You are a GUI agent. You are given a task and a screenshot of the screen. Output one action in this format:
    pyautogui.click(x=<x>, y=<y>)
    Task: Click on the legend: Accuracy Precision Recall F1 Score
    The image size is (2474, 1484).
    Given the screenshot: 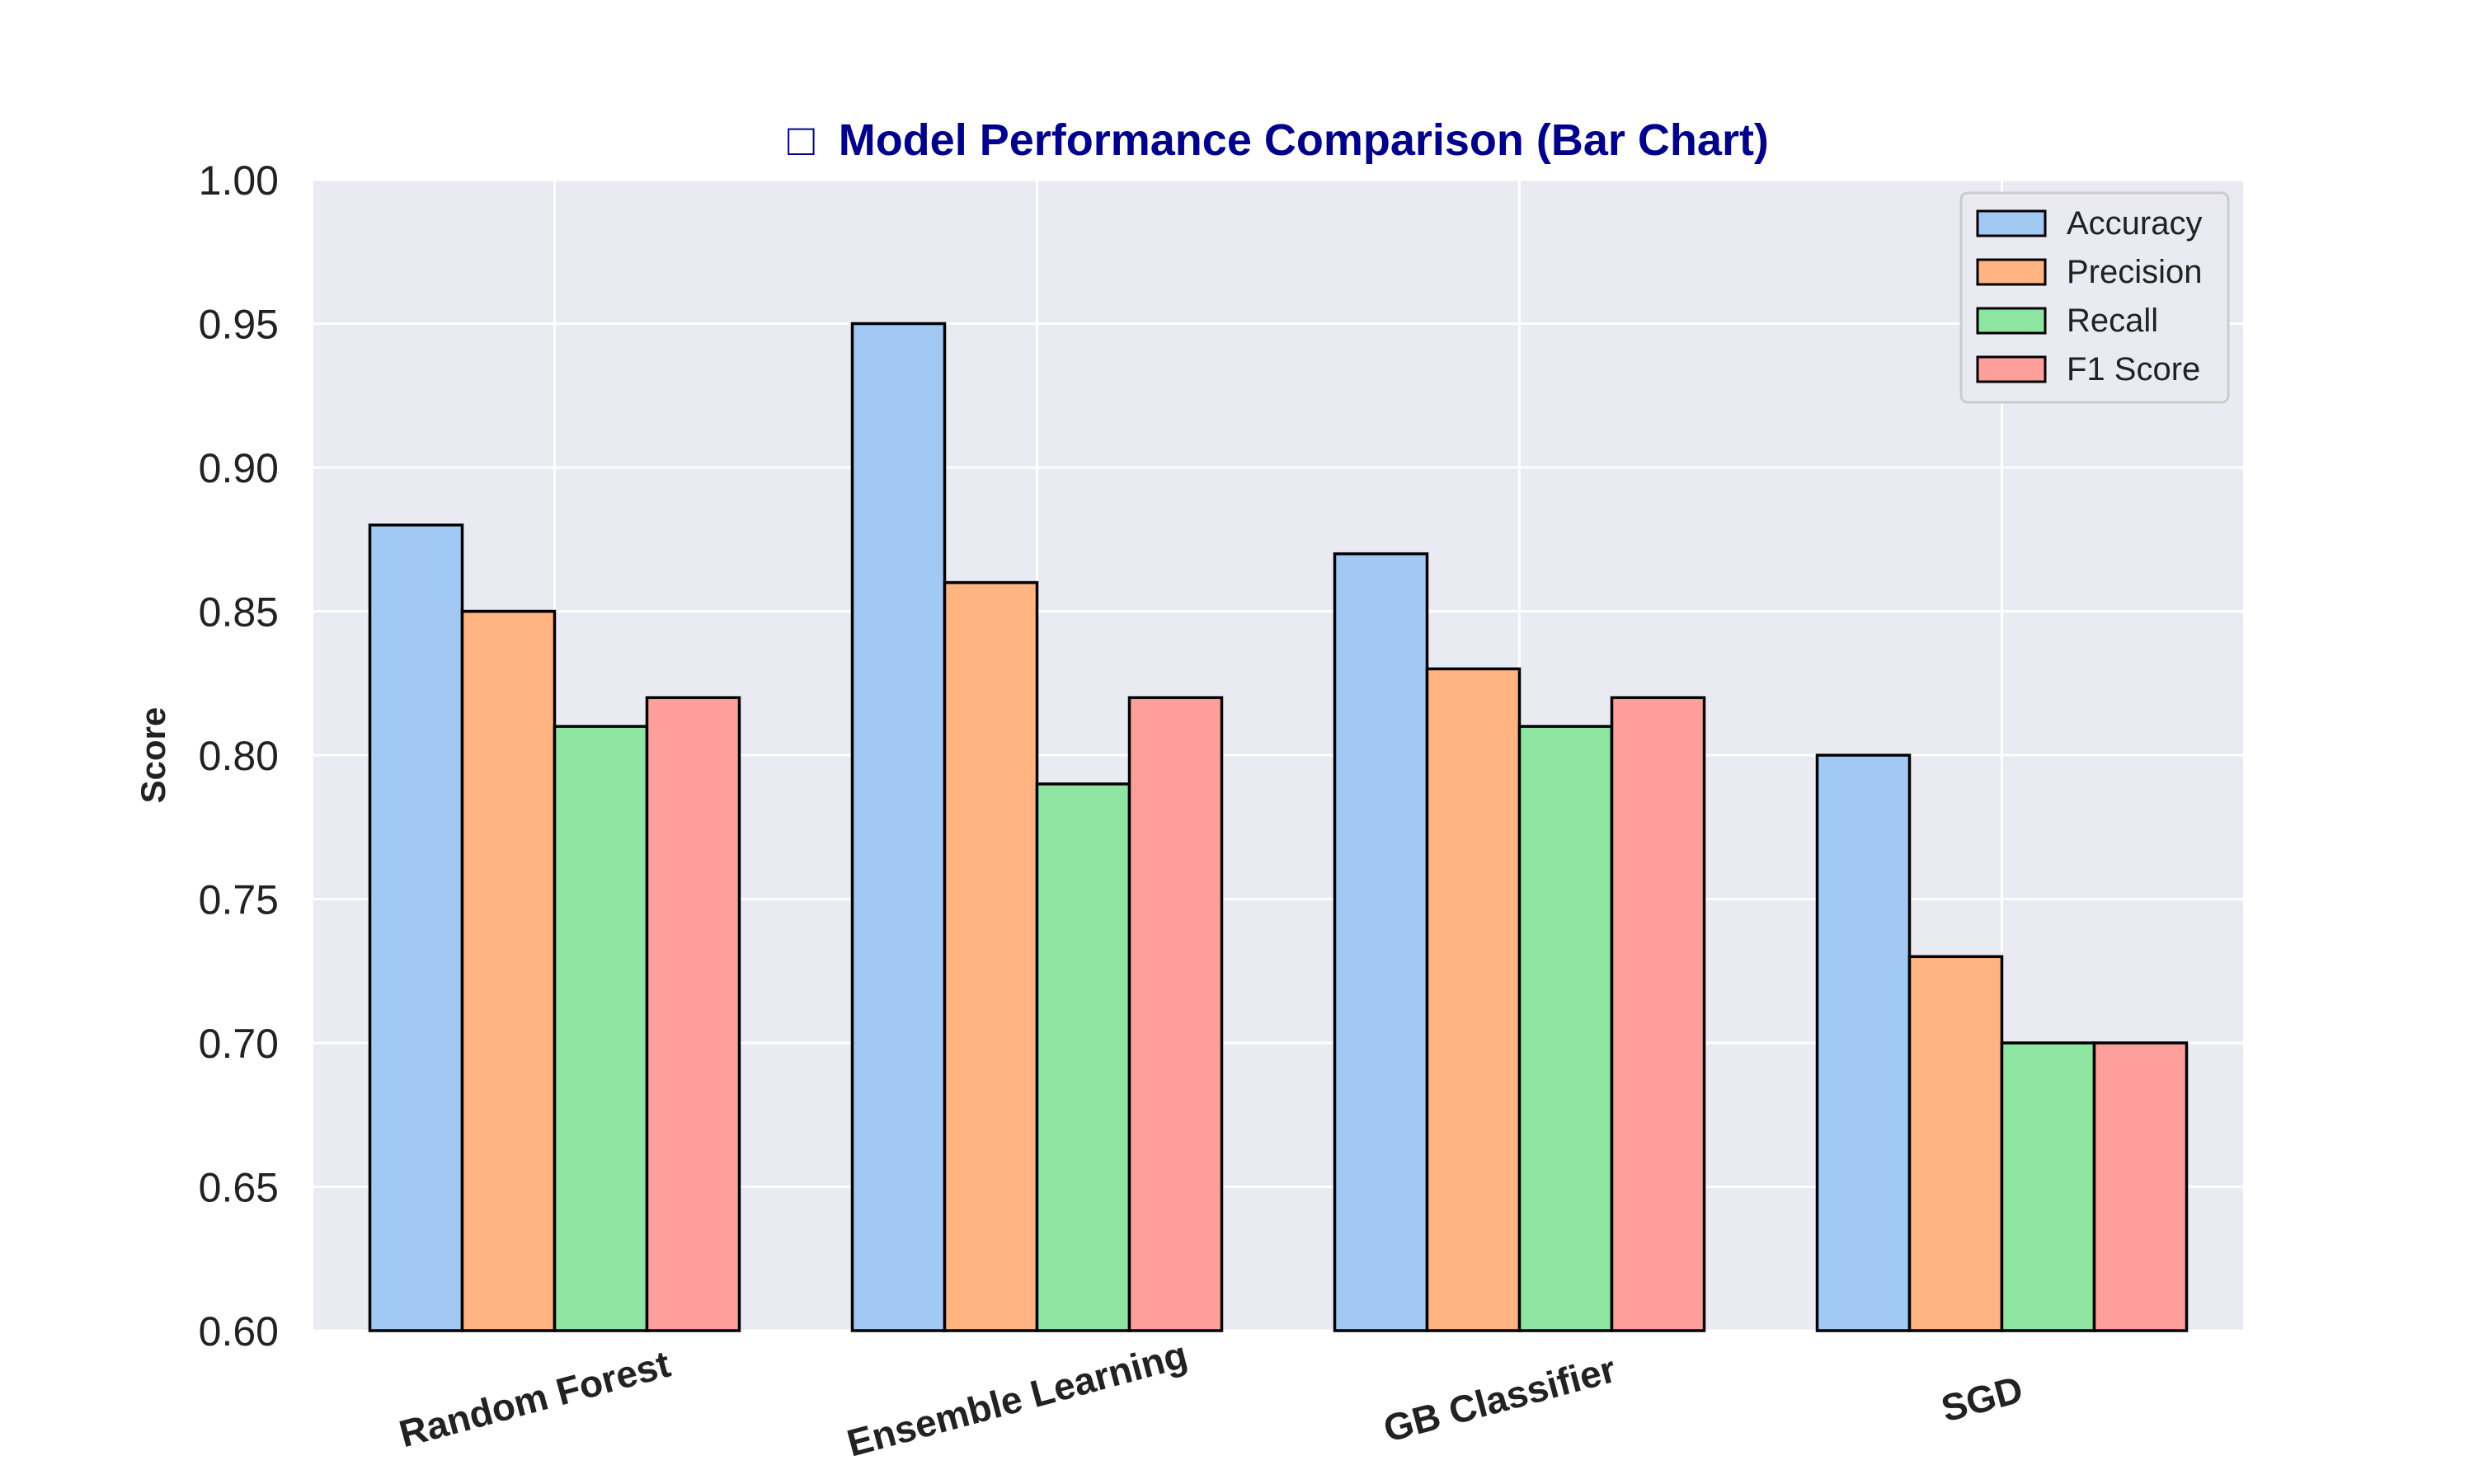 What is the action you would take?
    pyautogui.click(x=2094, y=297)
    